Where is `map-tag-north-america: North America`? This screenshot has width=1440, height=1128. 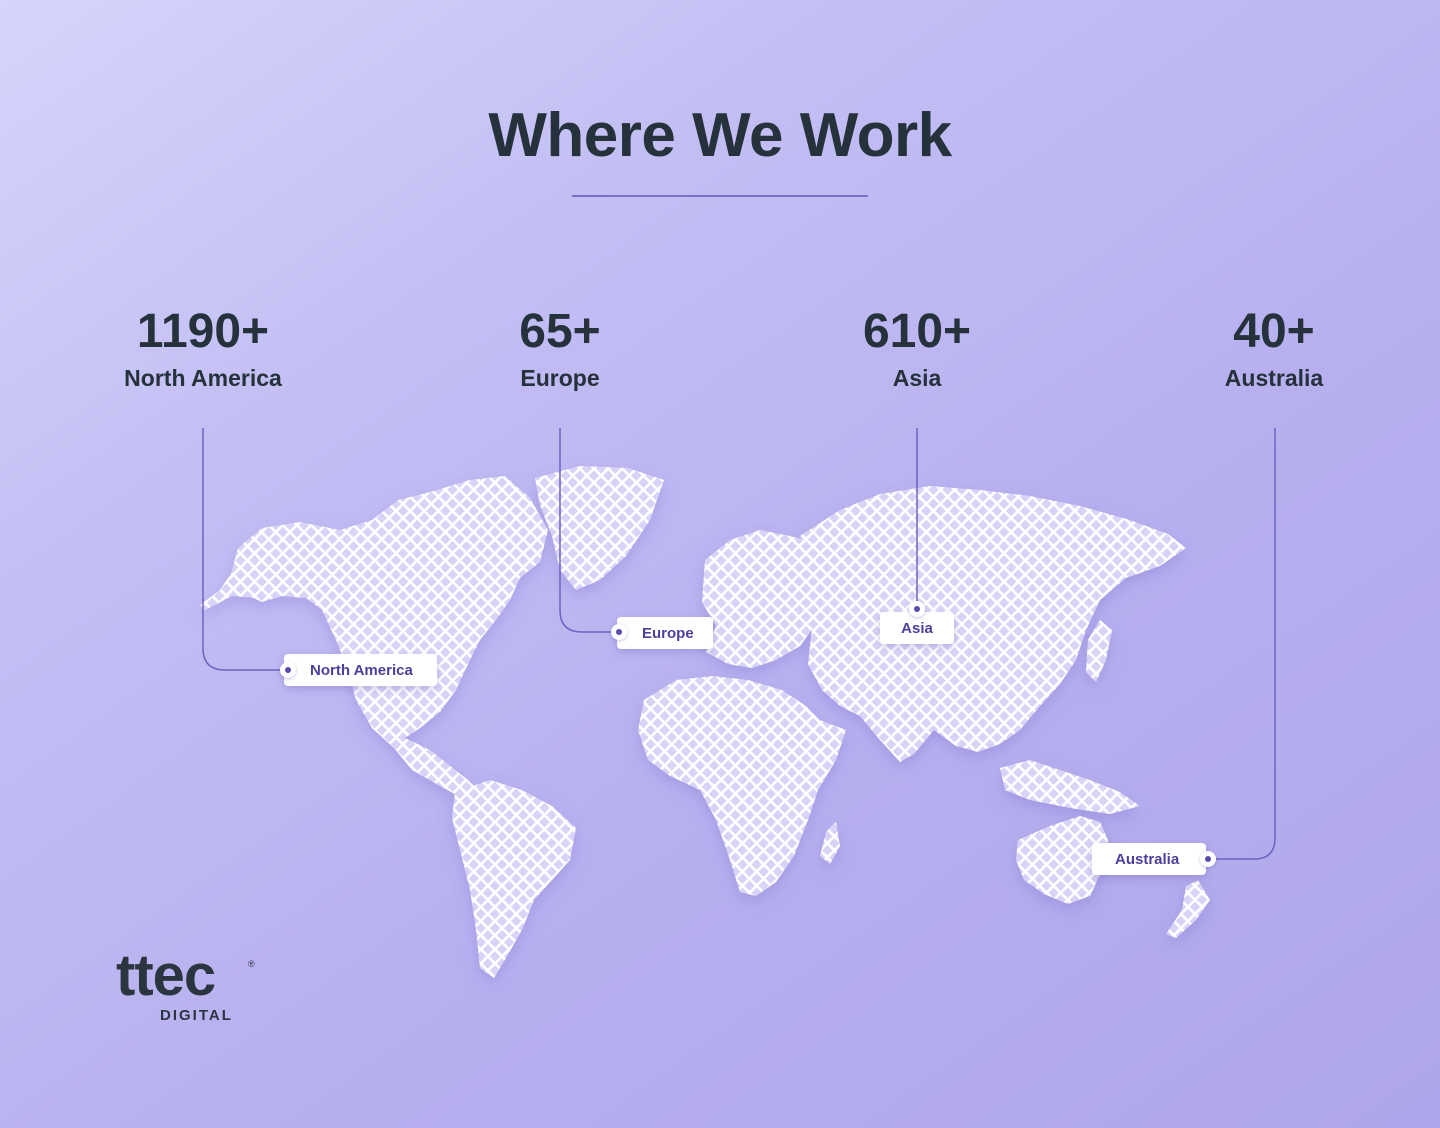 map-tag-north-america: North America is located at coordinates (360, 670).